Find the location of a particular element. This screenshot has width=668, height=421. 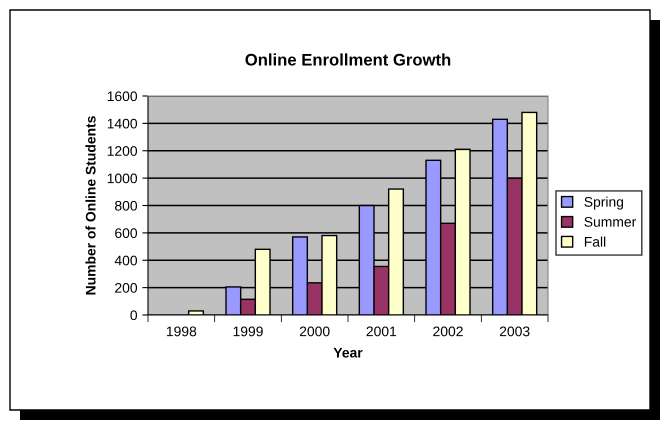

chart-title: Online Enrollment Growth is located at coordinates (347, 59).